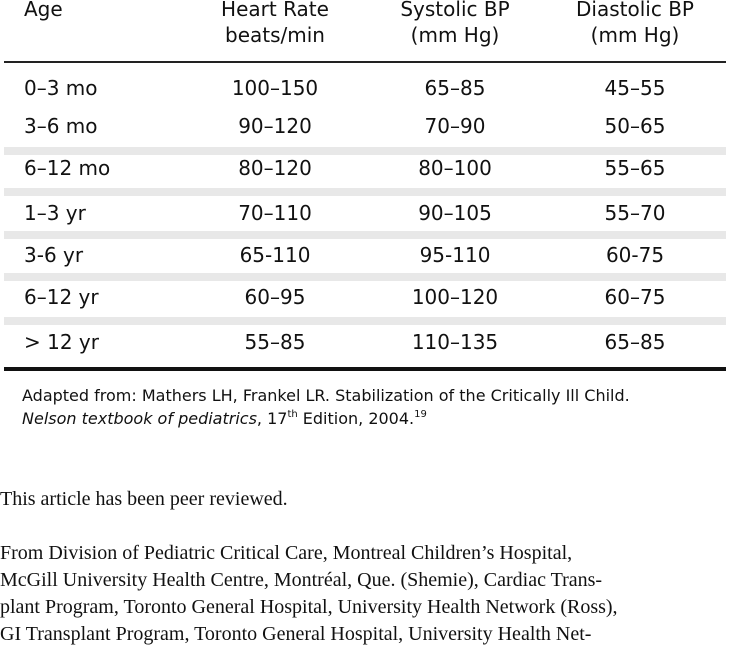  Describe the element at coordinates (635, 126) in the screenshot. I see `diastolic-cell: 50–65` at that location.